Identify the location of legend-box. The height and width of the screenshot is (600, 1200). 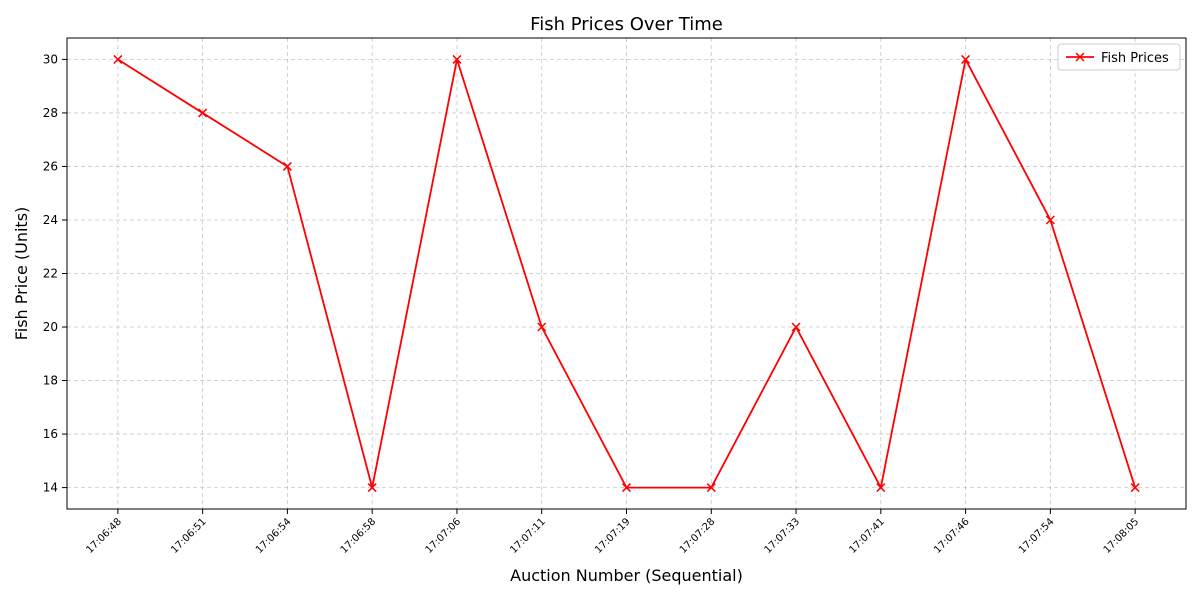
(1119, 57).